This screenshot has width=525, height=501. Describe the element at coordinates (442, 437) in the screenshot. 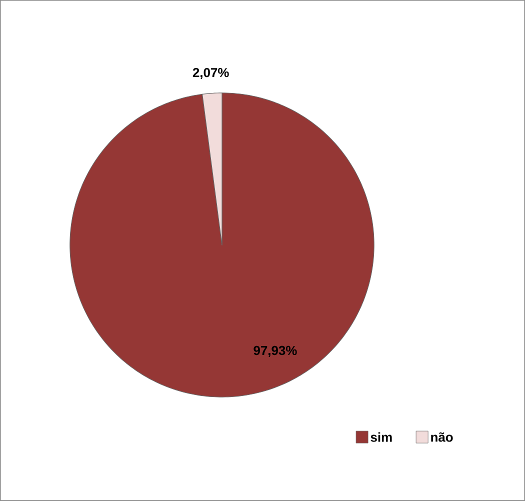

I see `legend-label: não` at that location.